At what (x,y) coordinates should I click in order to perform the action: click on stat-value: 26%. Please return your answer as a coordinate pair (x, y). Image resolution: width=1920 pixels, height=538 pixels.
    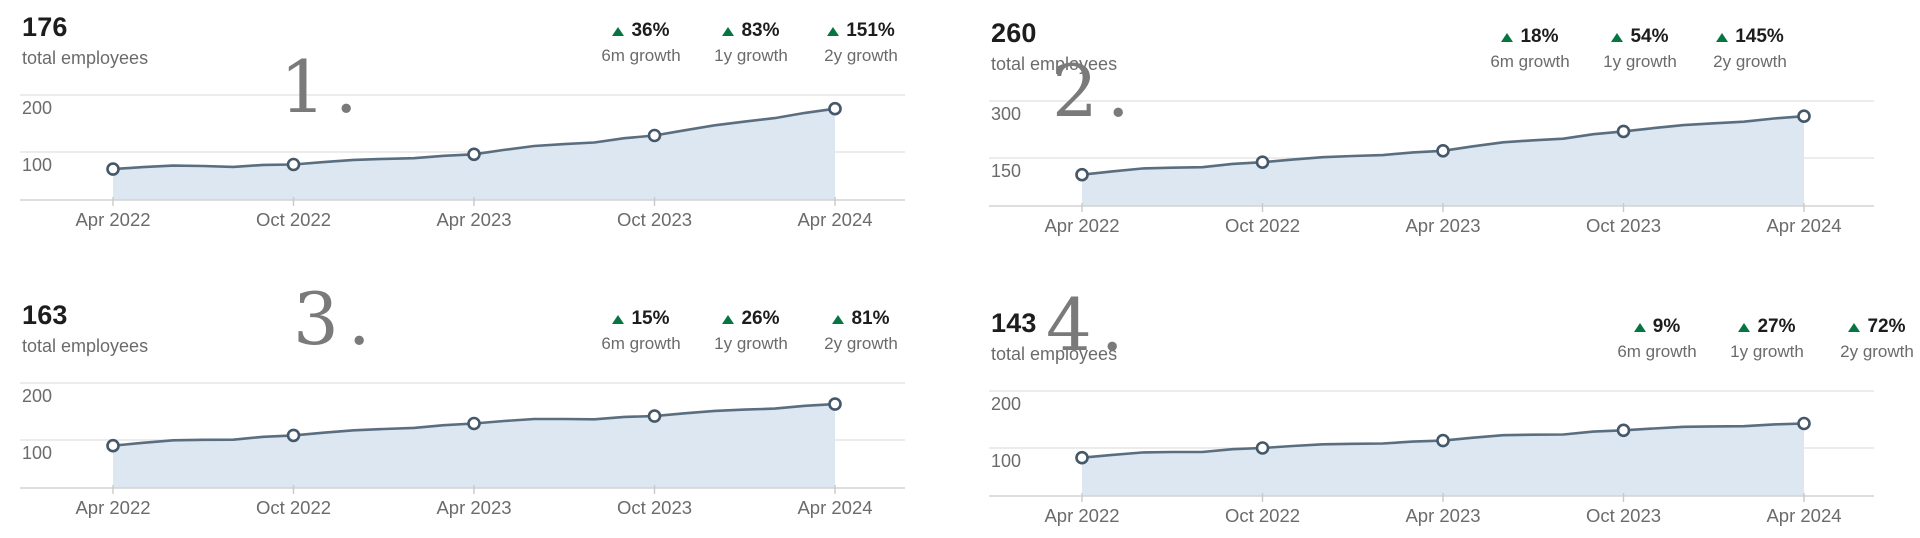
    Looking at the image, I should click on (760, 318).